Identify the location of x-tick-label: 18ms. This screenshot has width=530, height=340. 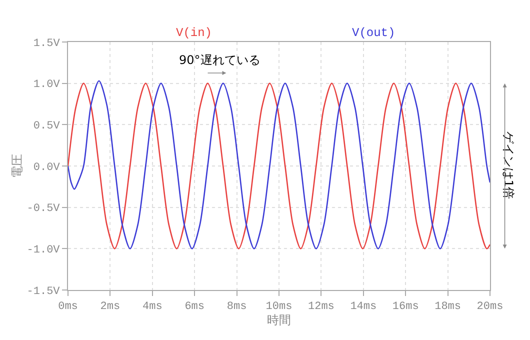
(448, 307).